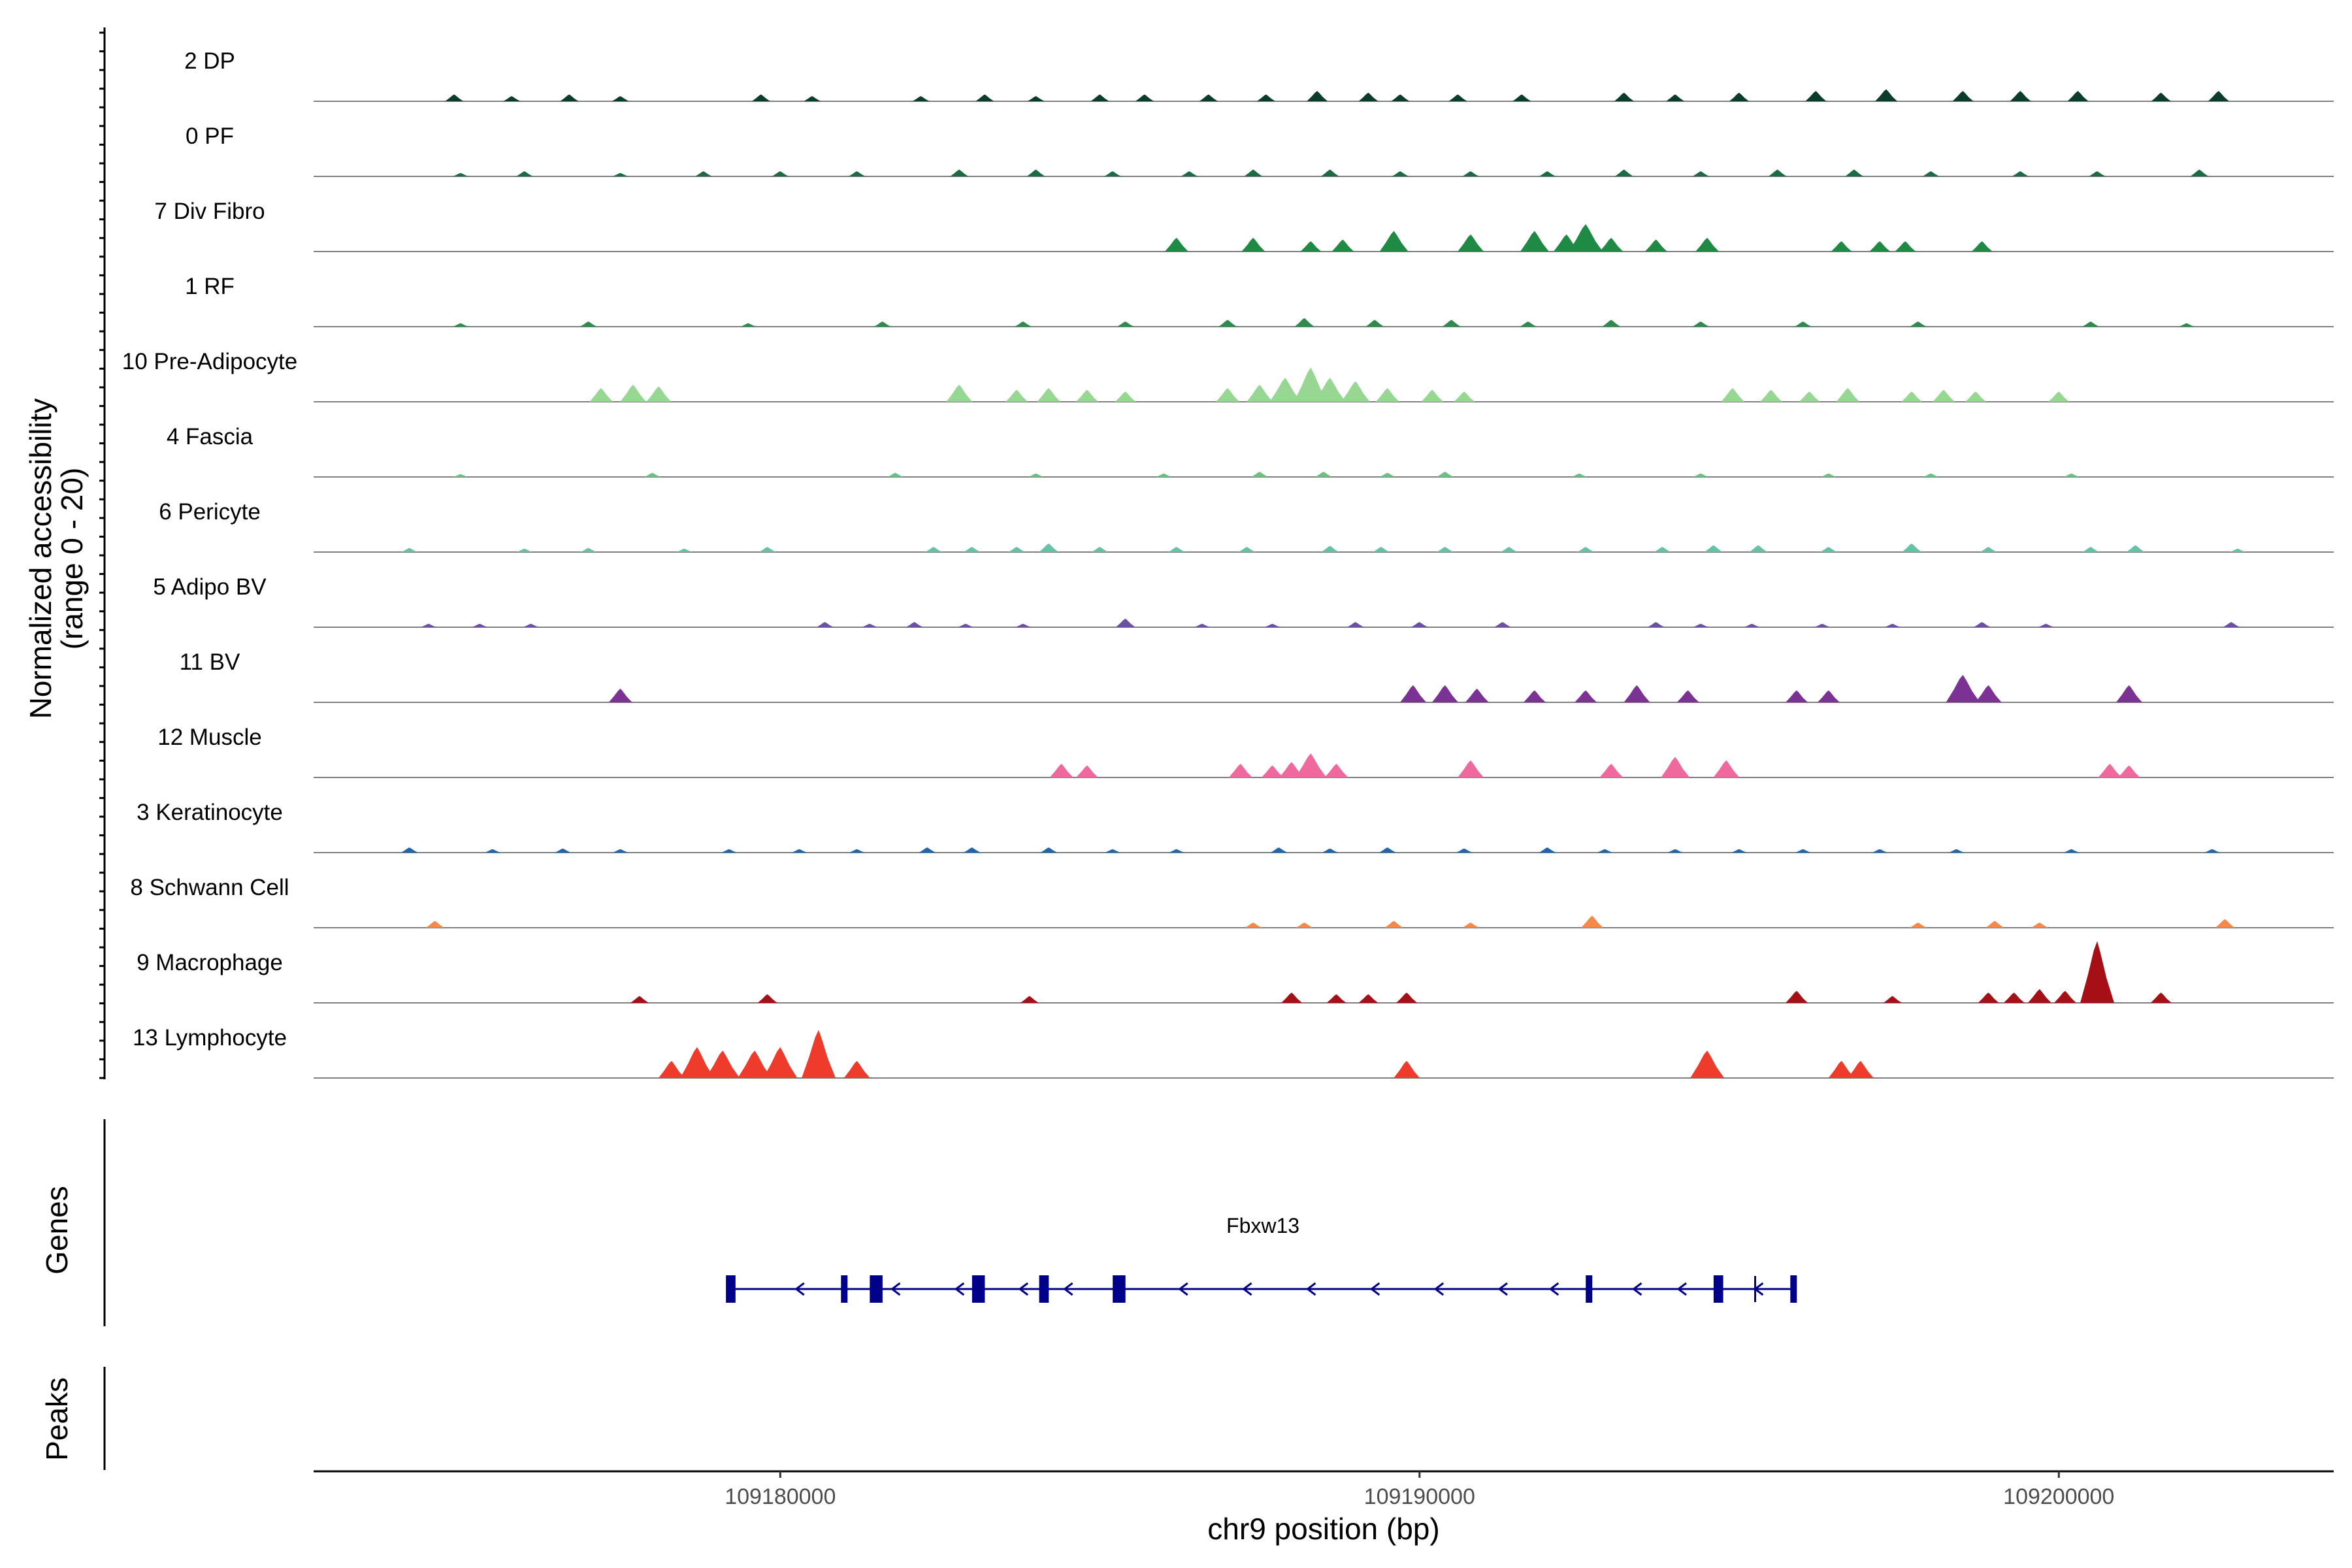 The width and height of the screenshot is (2352, 1568). Describe the element at coordinates (210, 662) in the screenshot. I see `track-label: 11 BV` at that location.